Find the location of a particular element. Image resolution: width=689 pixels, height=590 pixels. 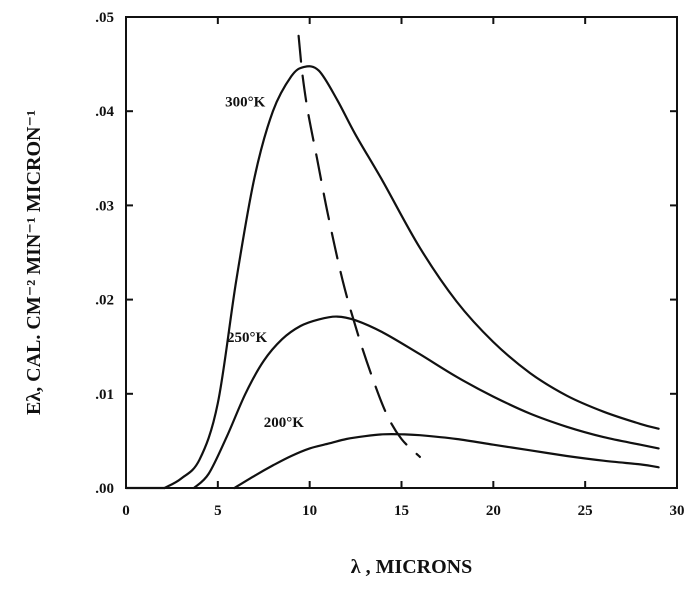

curve-200k is located at coordinates (446, 461).